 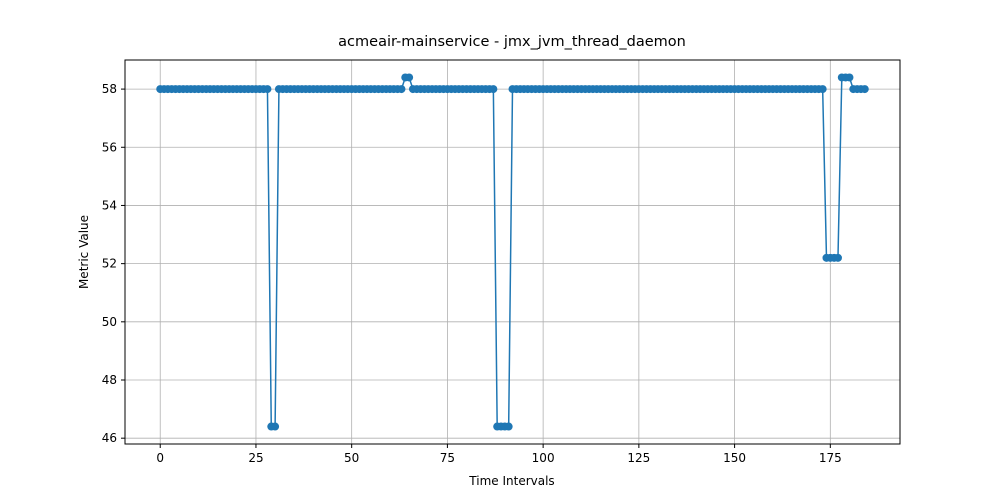 What do you see at coordinates (160, 458) in the screenshot?
I see `x-tick-label: 0` at bounding box center [160, 458].